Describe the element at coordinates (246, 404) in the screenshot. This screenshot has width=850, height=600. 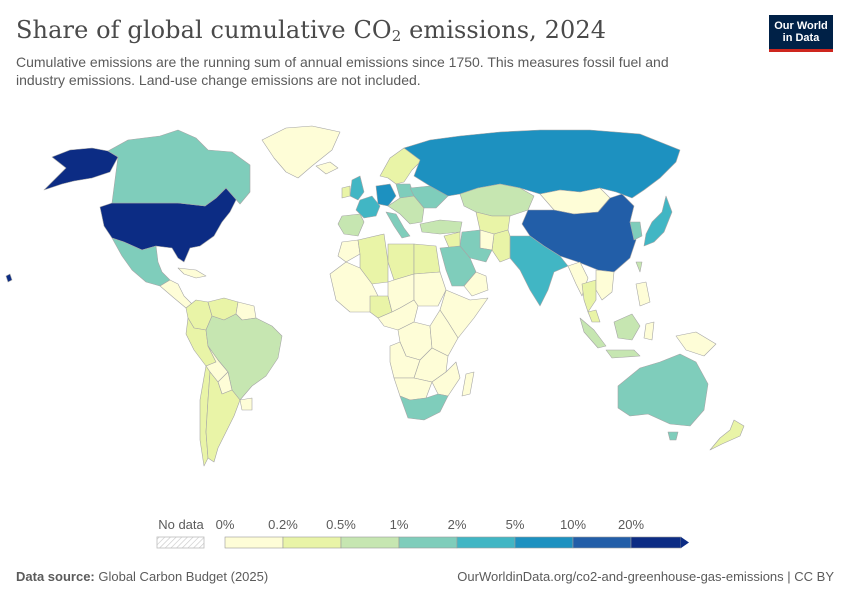
I see `country-uruguay: Uruguay` at that location.